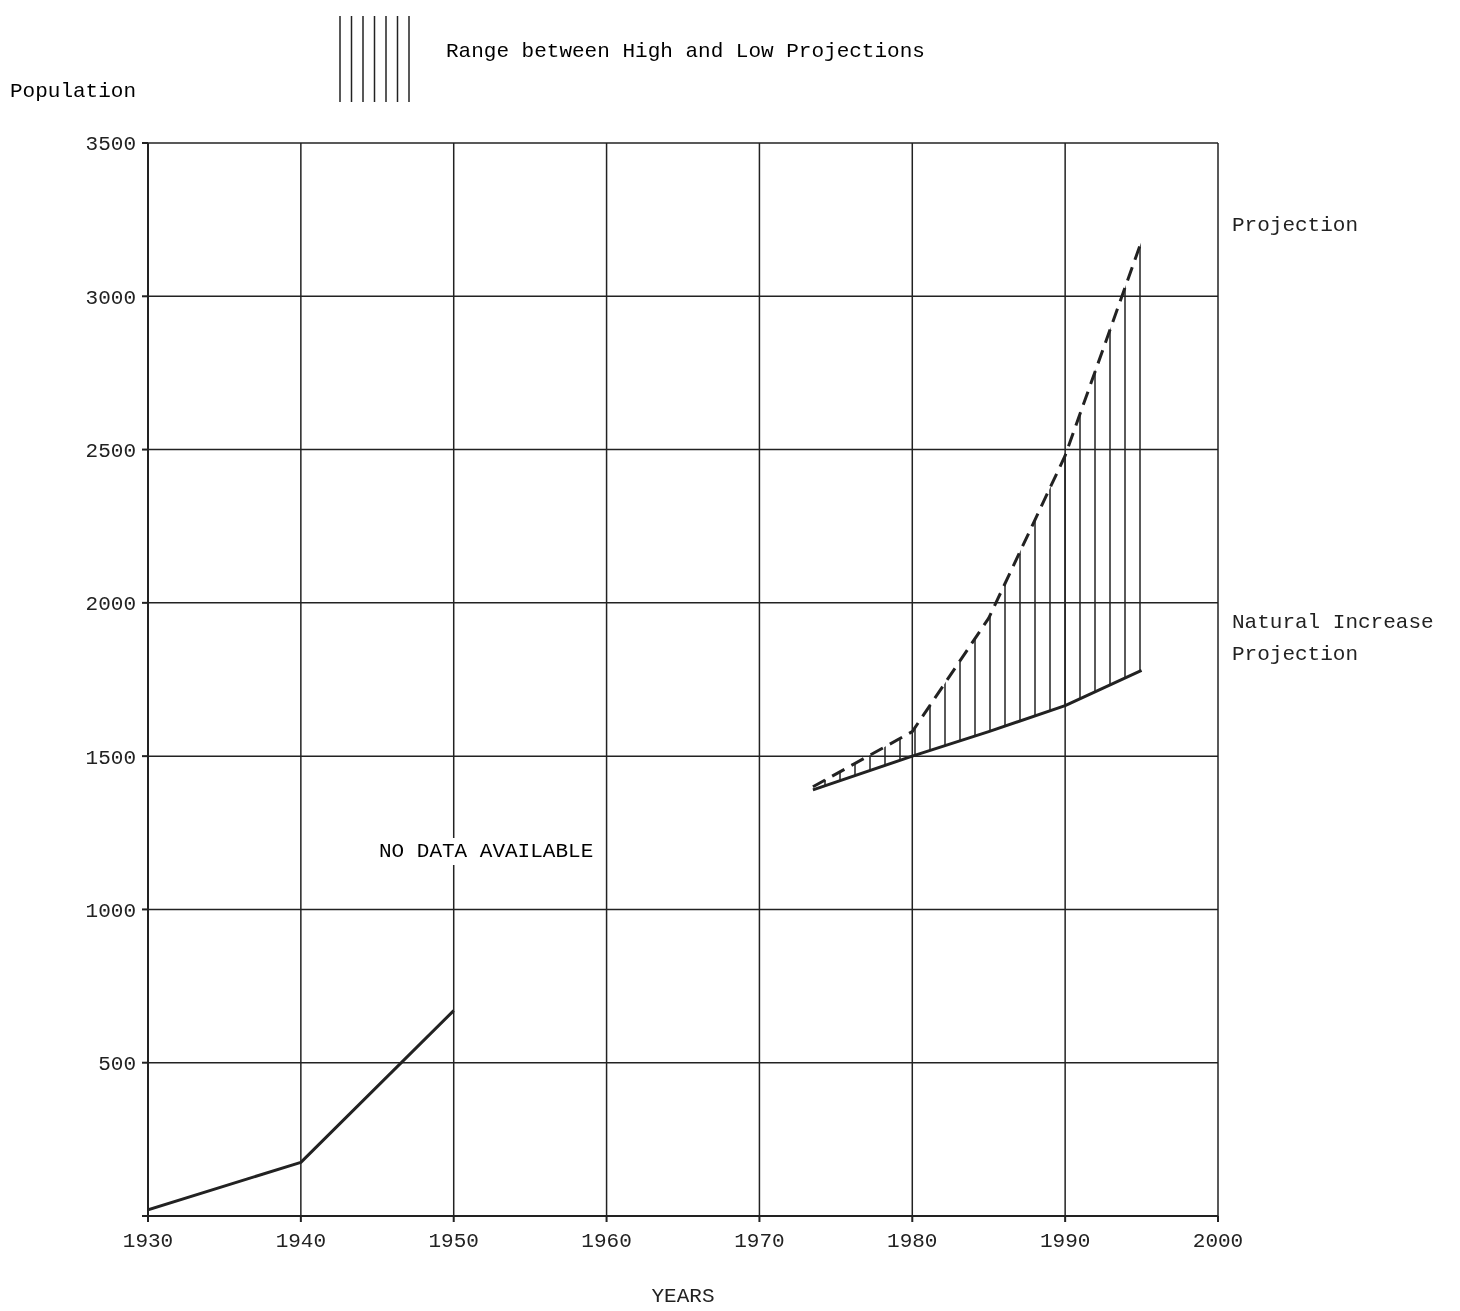 The width and height of the screenshot is (1460, 1311). Describe the element at coordinates (606, 1241) in the screenshot. I see `x-tick-label: 1960` at that location.